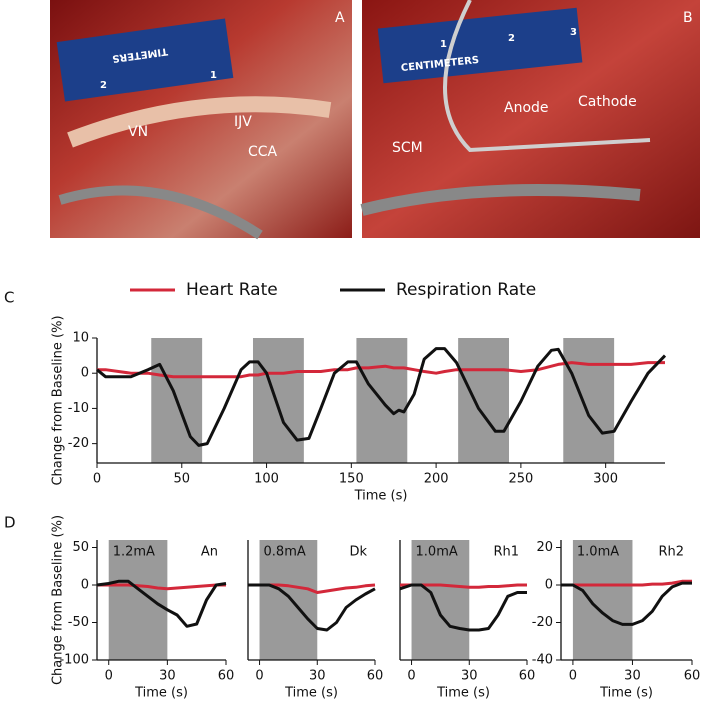 Image resolution: width=708 pixels, height=708 pixels. I want to click on x-tick-label: 300, so click(605, 479).